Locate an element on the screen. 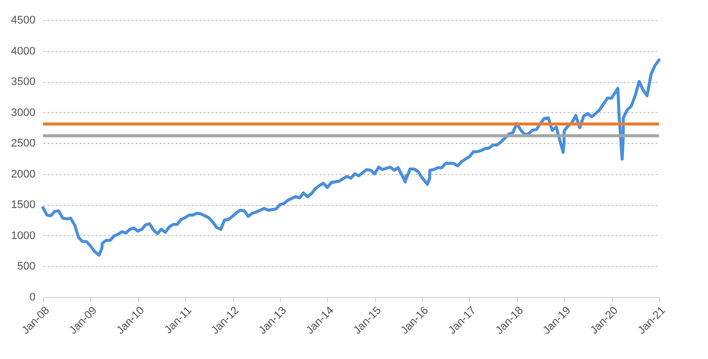 The image size is (708, 359). y-tick-label: 2000 is located at coordinates (23, 174).